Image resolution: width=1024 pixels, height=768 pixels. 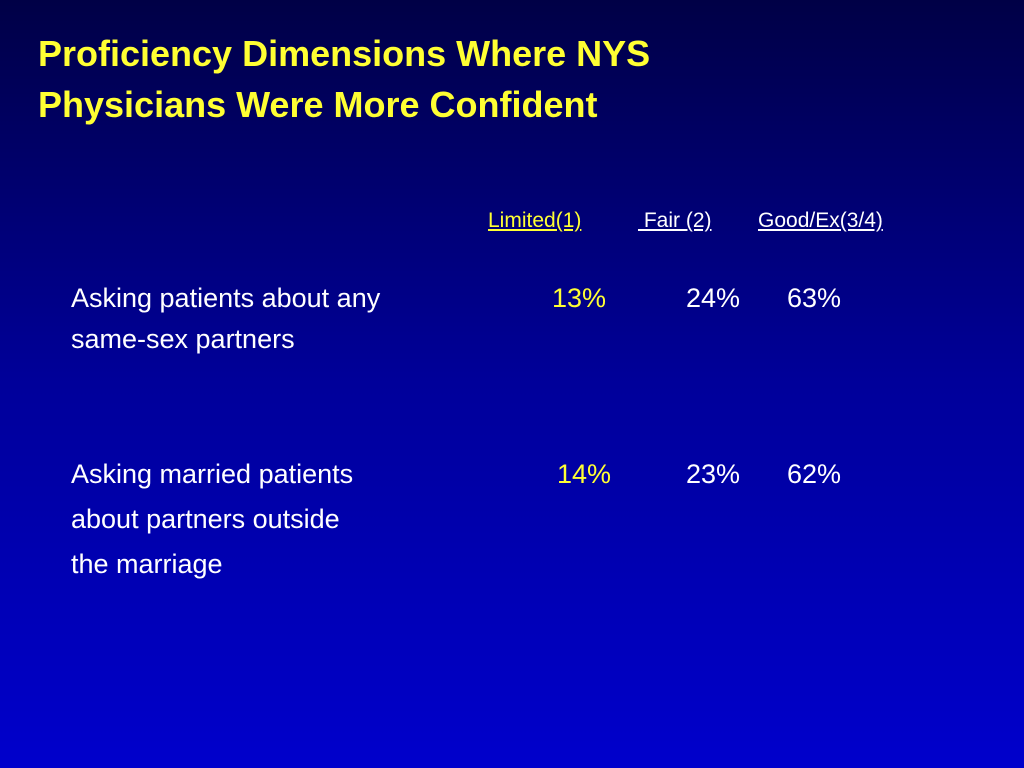 I want to click on row-label: the marriage, so click(x=147, y=564).